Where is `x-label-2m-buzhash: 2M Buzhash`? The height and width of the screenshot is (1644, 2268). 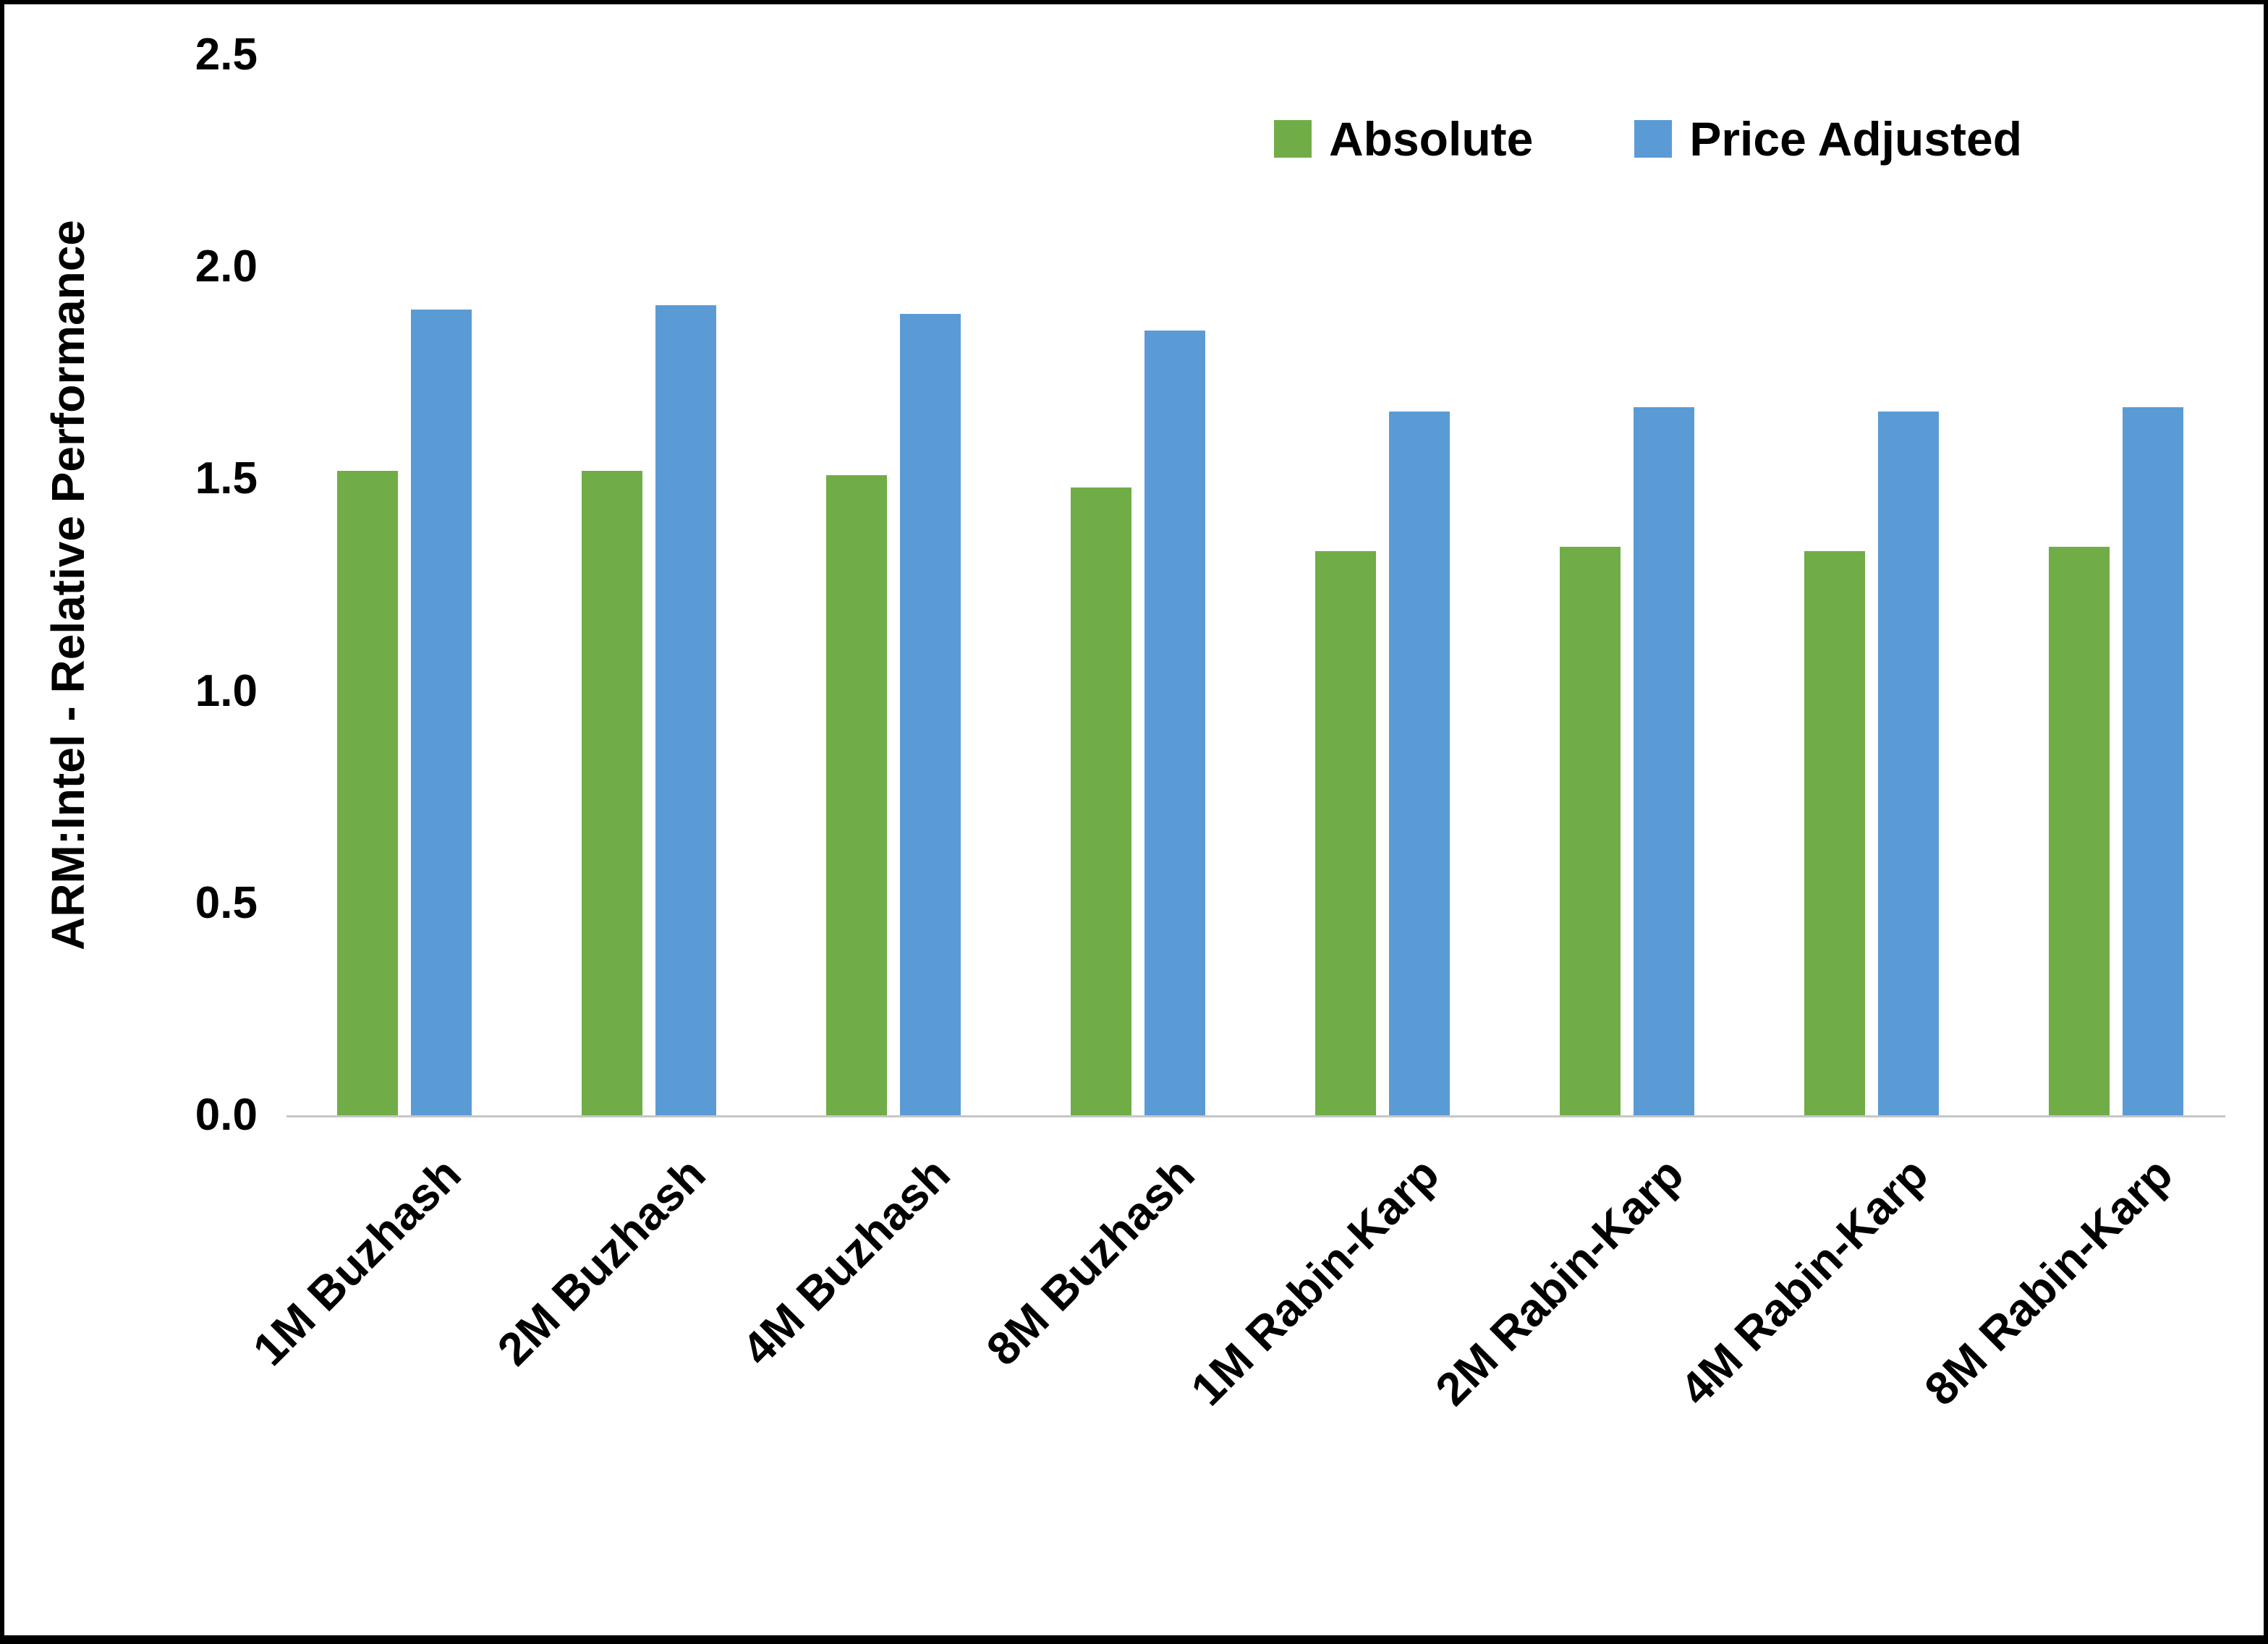
x-label-2m-buzhash: 2M Buzhash is located at coordinates (601, 1261).